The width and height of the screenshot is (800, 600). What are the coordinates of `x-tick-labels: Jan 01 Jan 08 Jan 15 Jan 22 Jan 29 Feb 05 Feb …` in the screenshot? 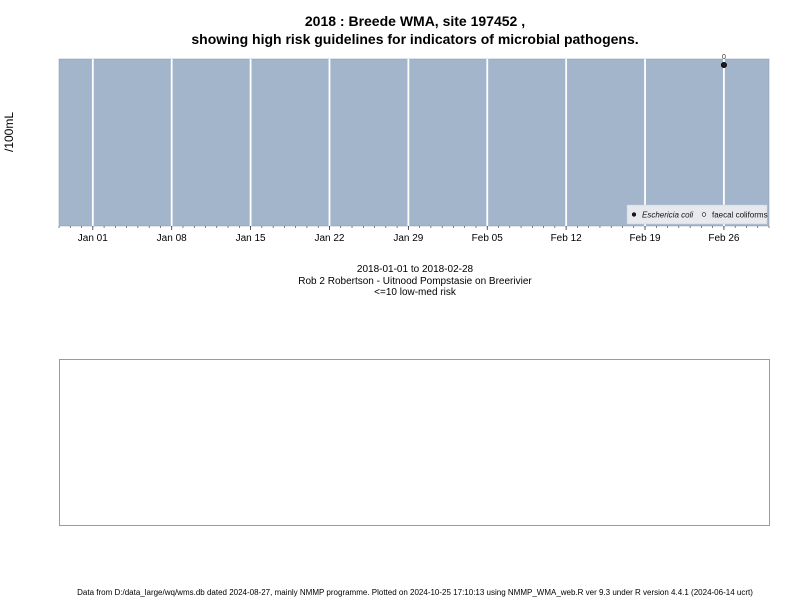 It's located at (409, 238).